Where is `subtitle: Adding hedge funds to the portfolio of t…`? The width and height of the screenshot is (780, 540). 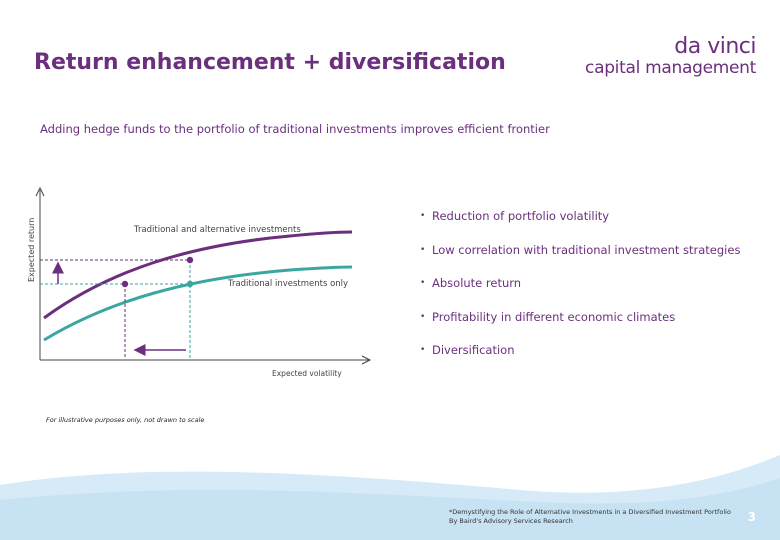
subtitle: Adding hedge funds to the portfolio of t… is located at coordinates (295, 129).